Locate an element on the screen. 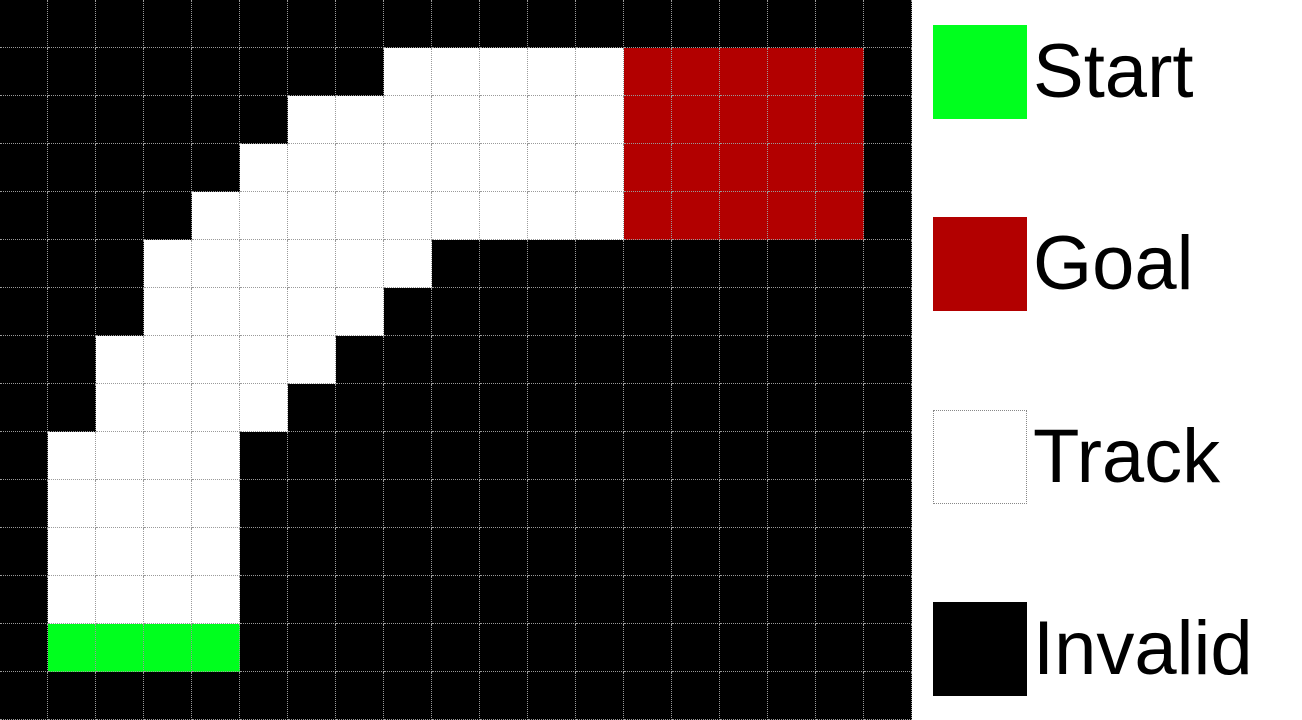  start-cell is located at coordinates (120, 648).